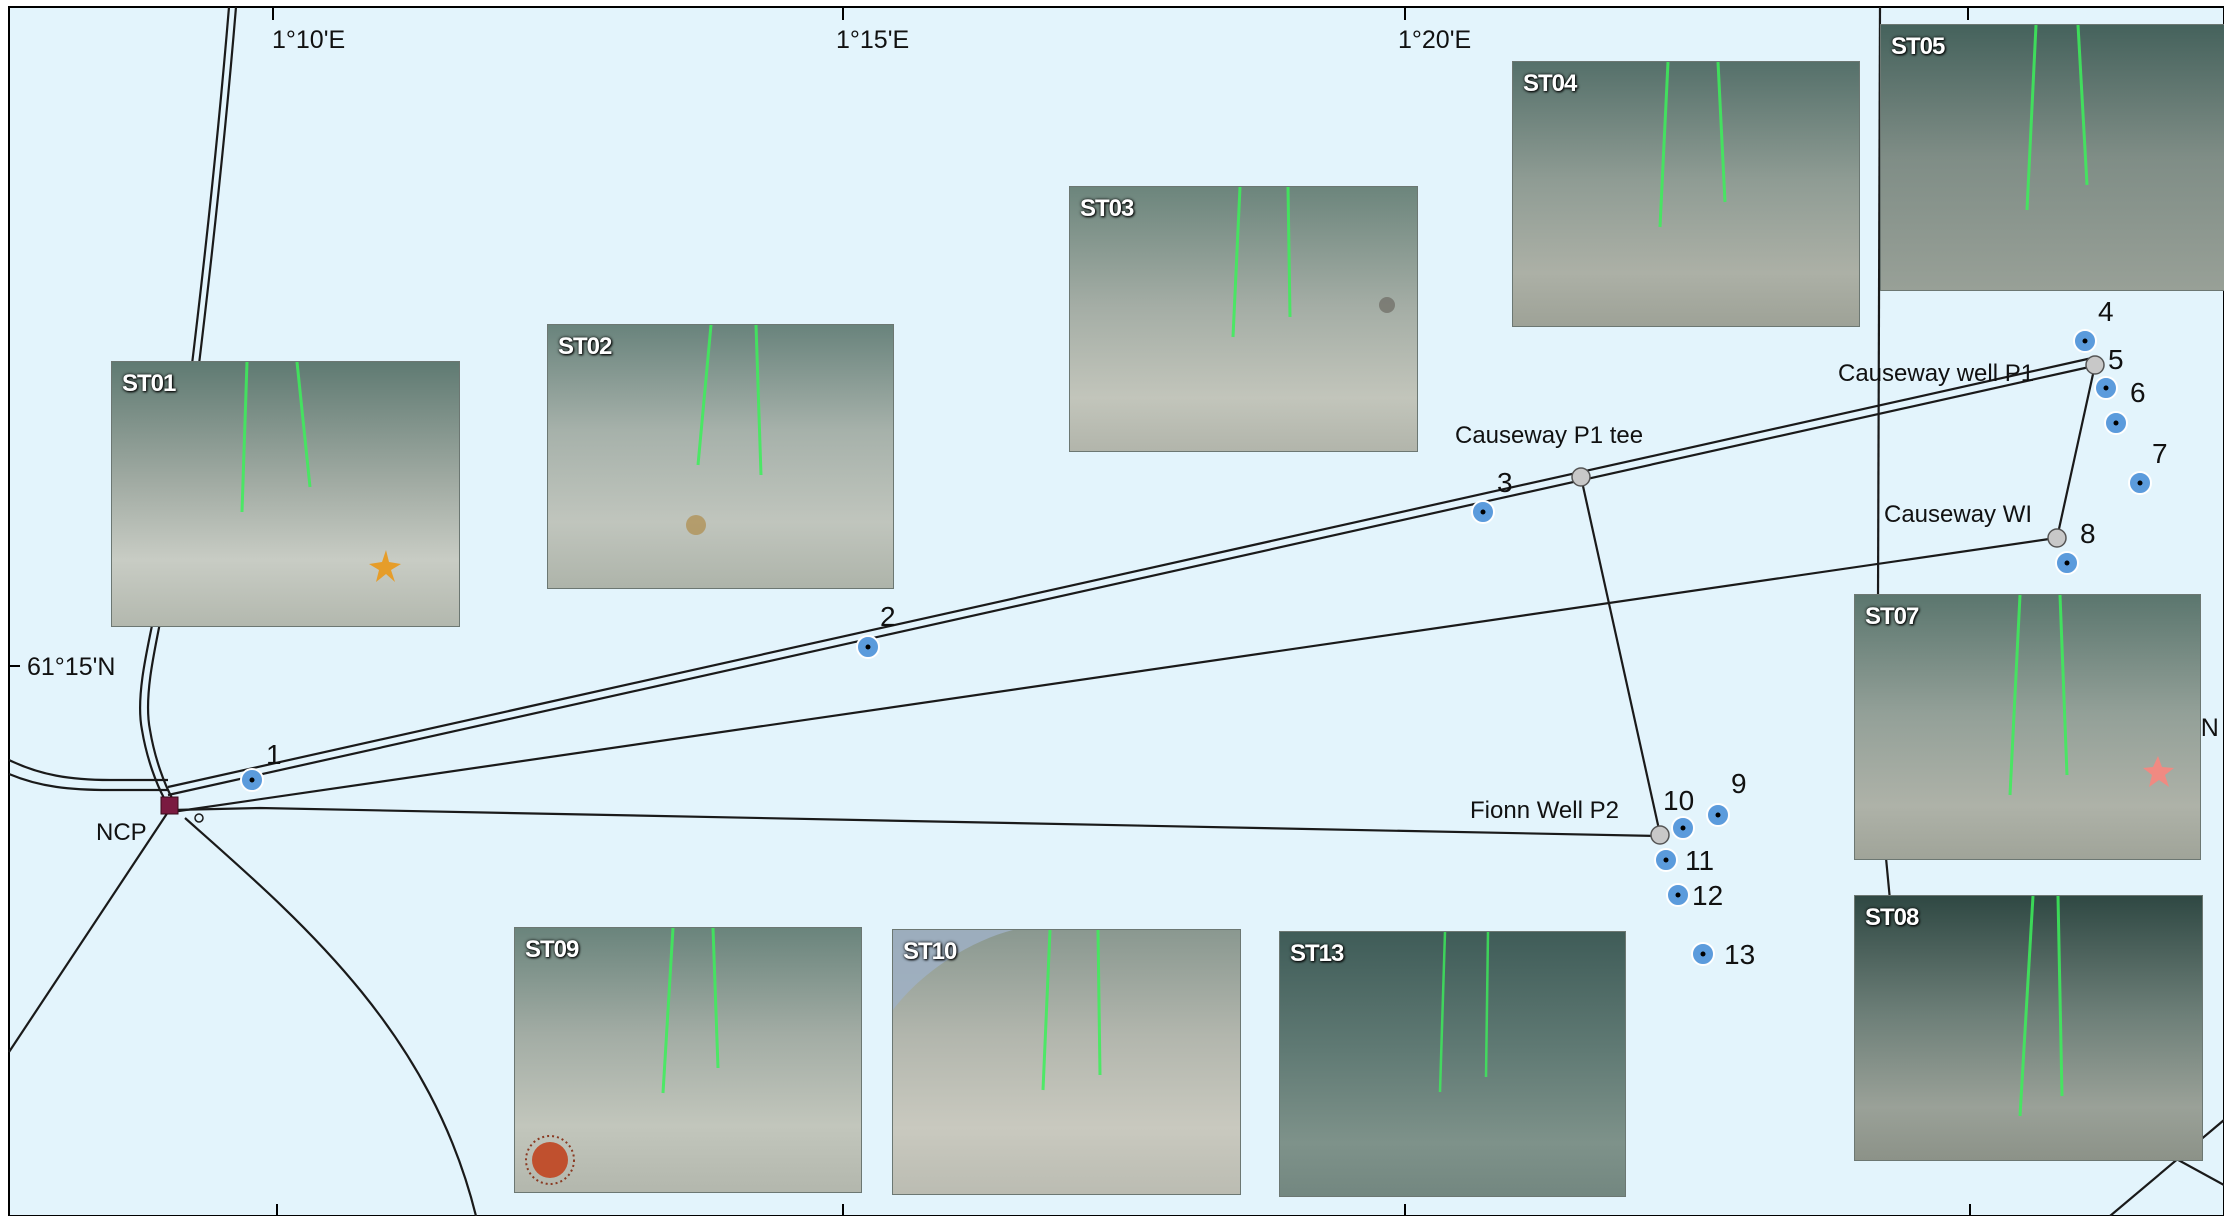 This screenshot has width=2224, height=1216. Describe the element at coordinates (169, 805) in the screenshot. I see `ncp-platform-icon` at that location.